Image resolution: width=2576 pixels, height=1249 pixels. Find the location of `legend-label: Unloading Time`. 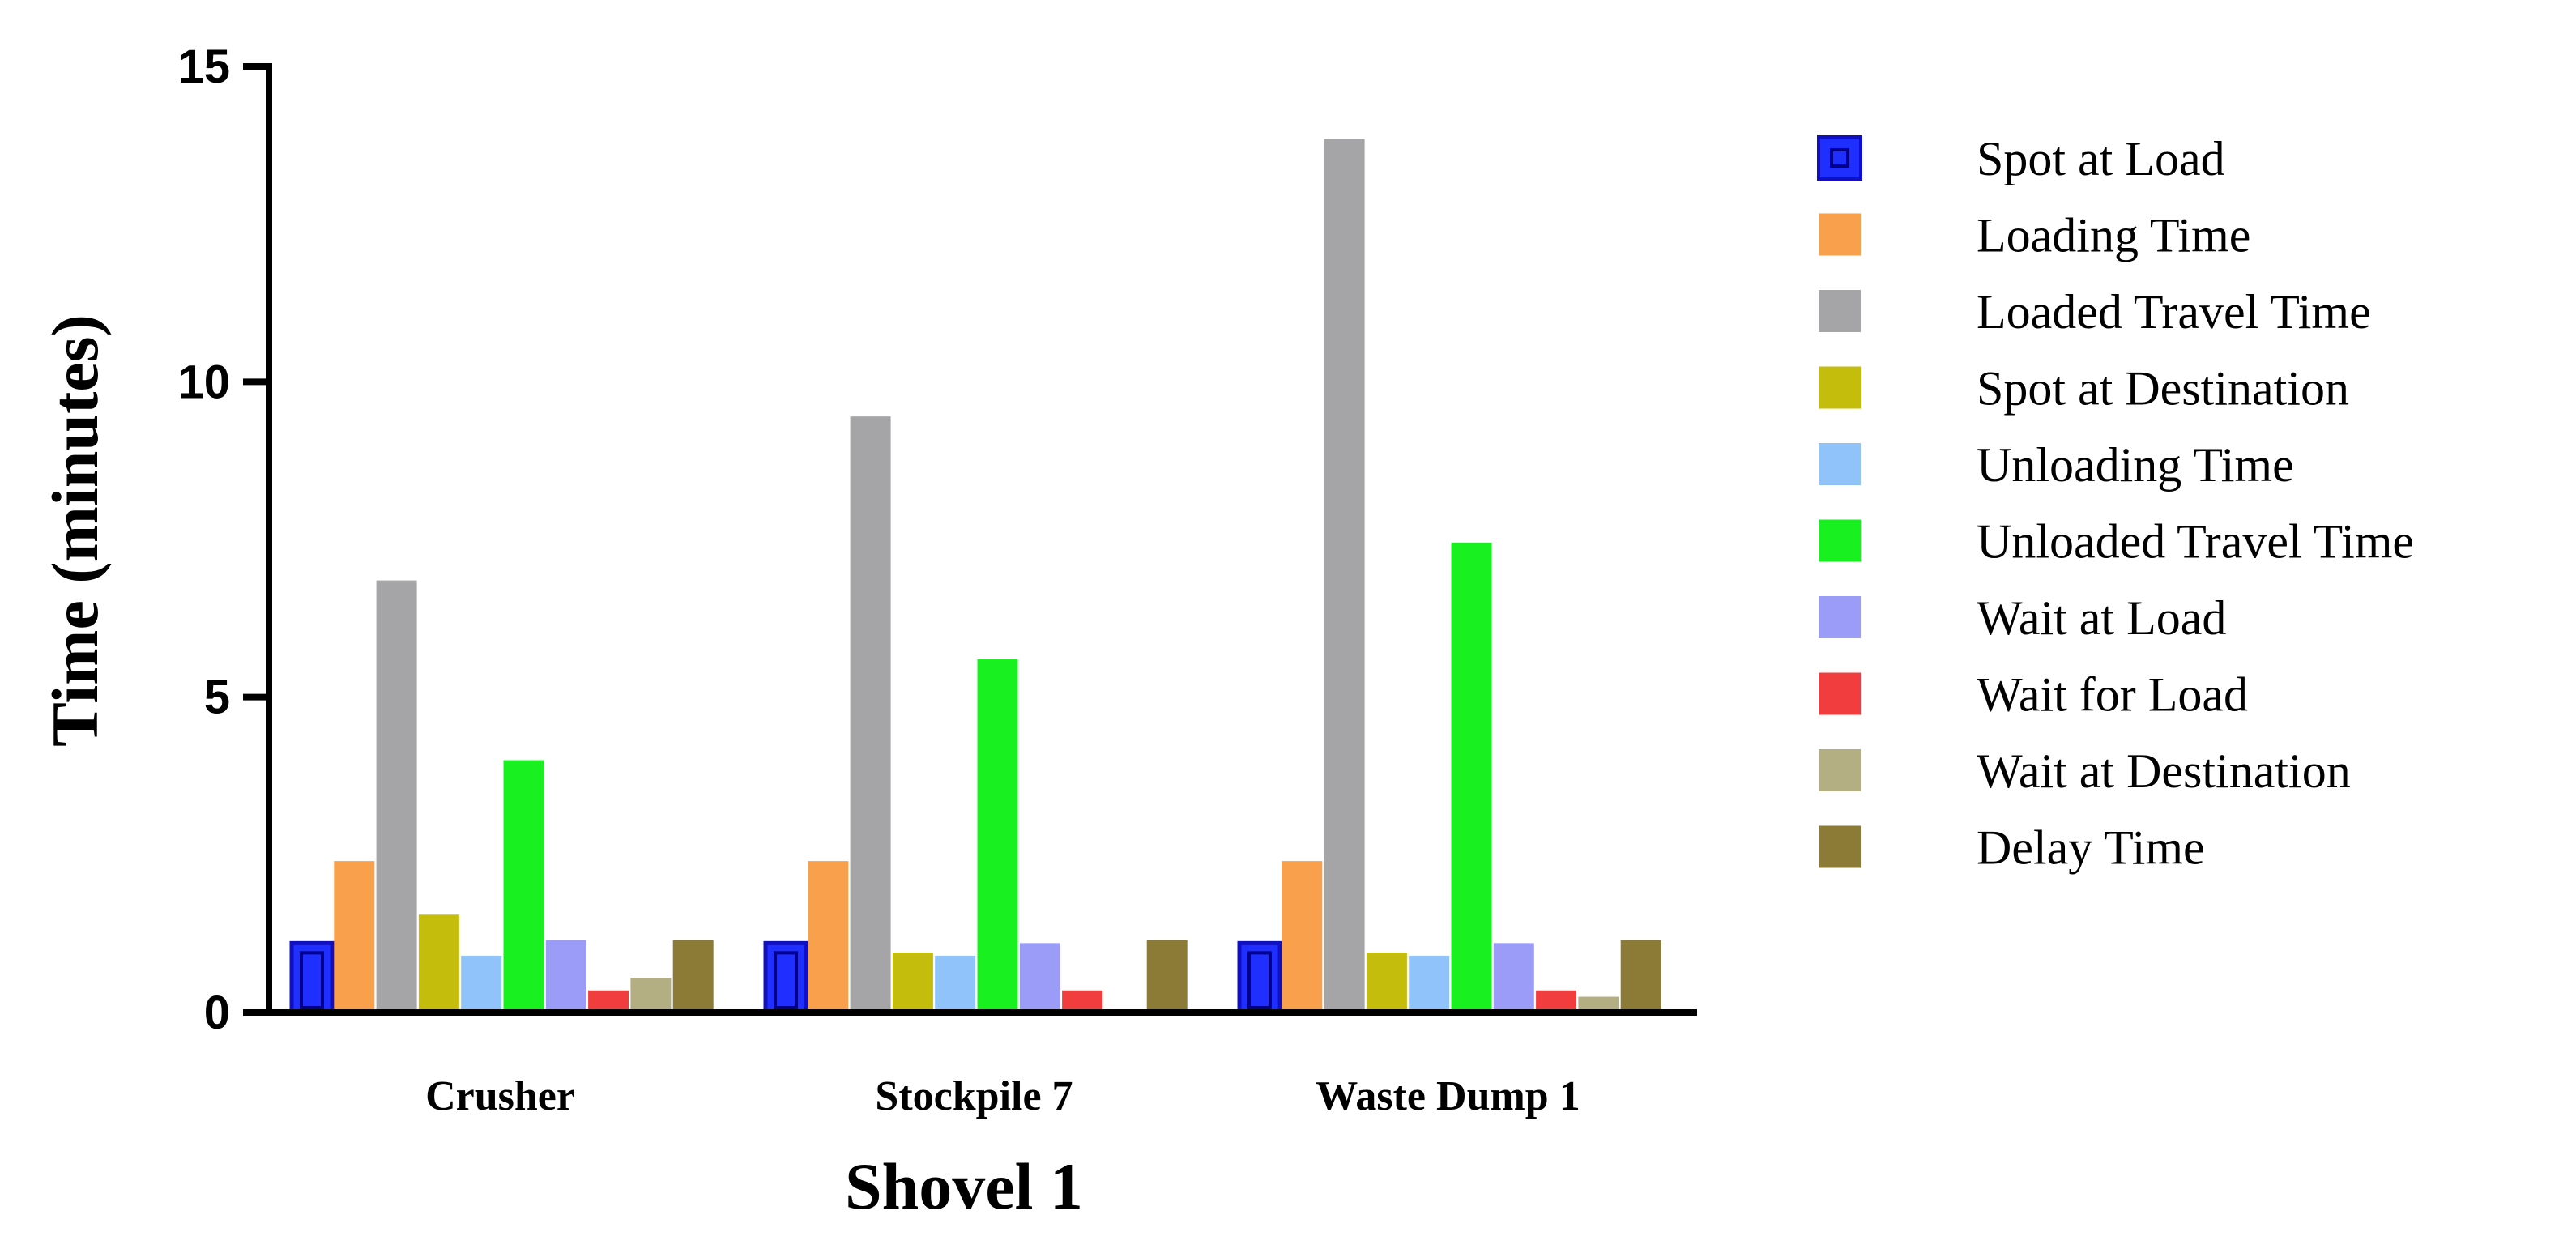

legend-label: Unloading Time is located at coordinates (2135, 465).